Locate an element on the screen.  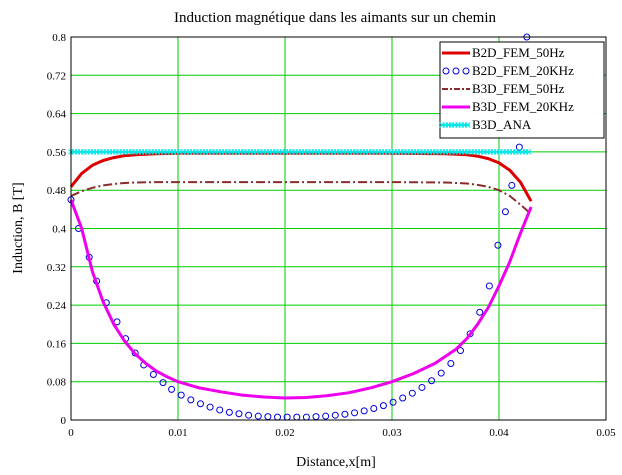
legend-item: B2D_FEM_50Hz is located at coordinates (503, 52).